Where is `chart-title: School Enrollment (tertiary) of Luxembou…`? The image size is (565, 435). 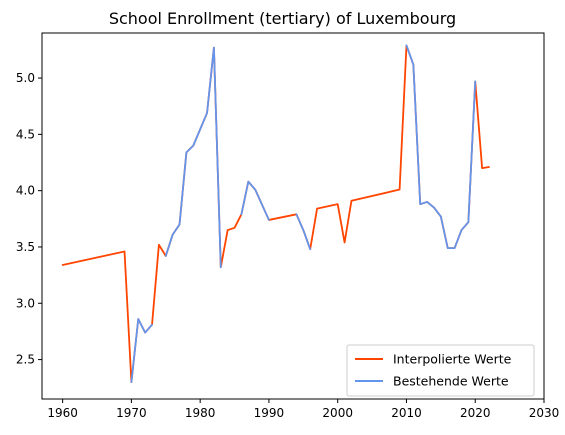
chart-title: School Enrollment (tertiary) of Luxembou… is located at coordinates (282, 18).